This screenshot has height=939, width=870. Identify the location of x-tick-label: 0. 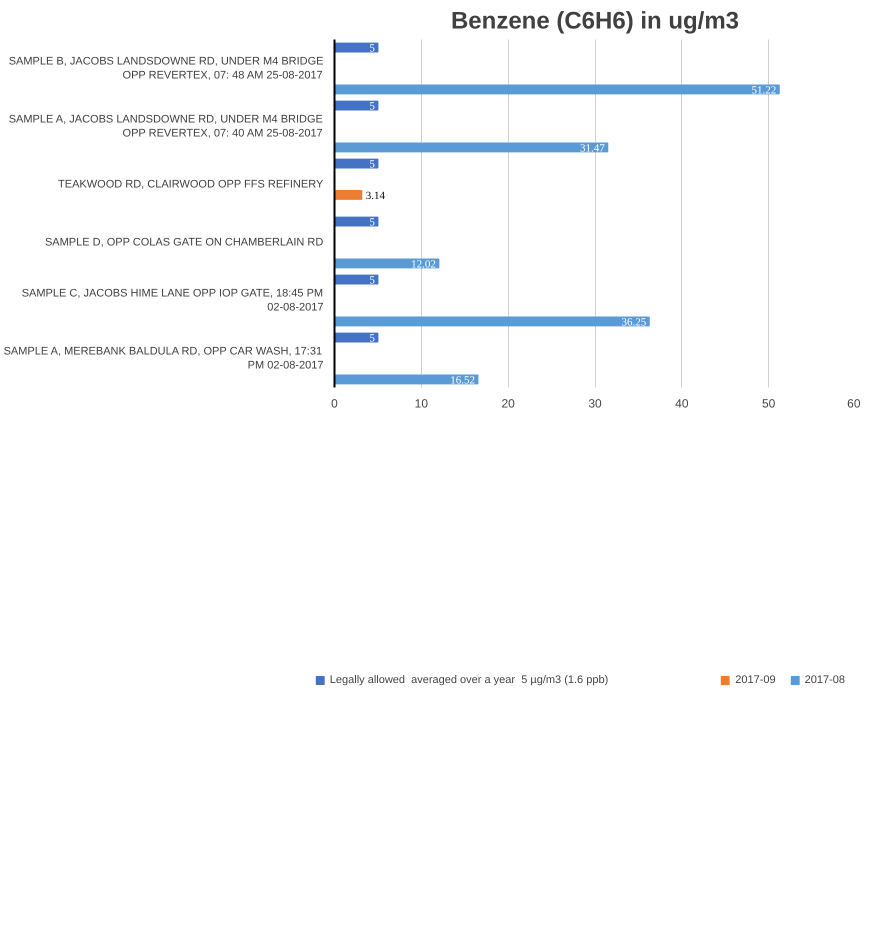
(334, 403).